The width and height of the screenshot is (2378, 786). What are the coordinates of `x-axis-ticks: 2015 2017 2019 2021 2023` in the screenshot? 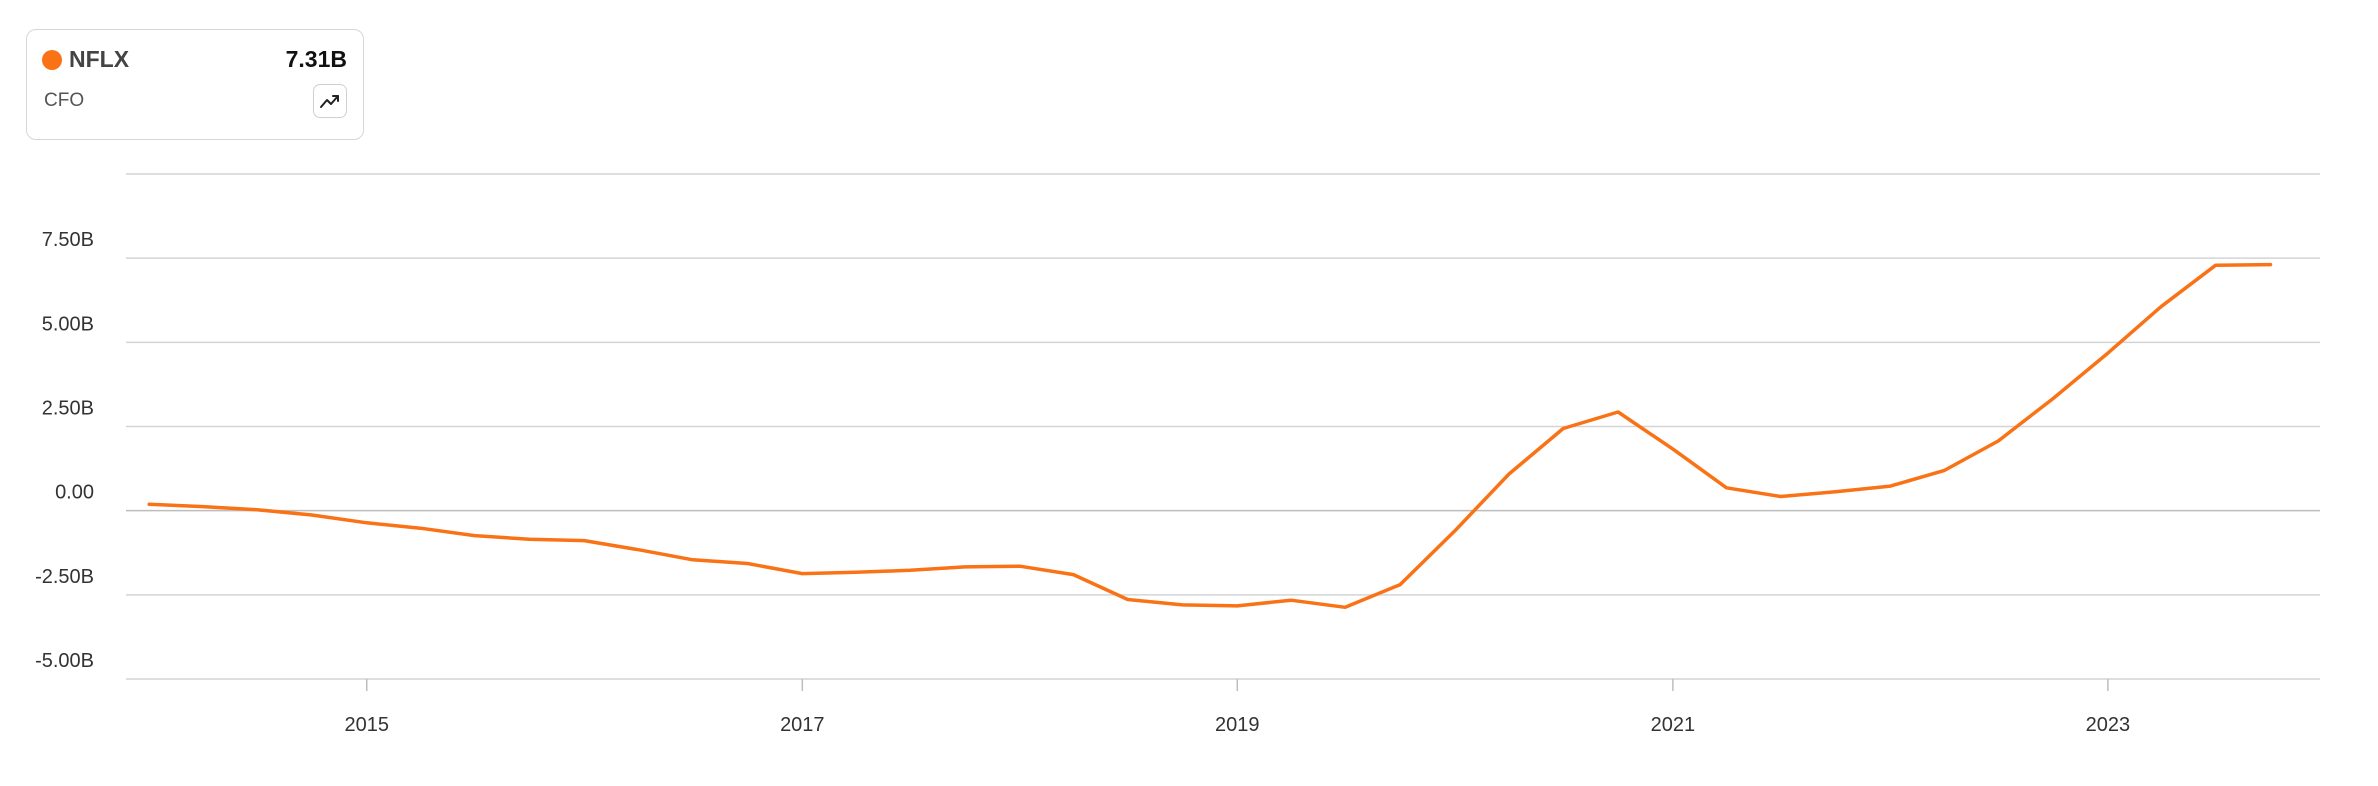 It's located at (1237, 707).